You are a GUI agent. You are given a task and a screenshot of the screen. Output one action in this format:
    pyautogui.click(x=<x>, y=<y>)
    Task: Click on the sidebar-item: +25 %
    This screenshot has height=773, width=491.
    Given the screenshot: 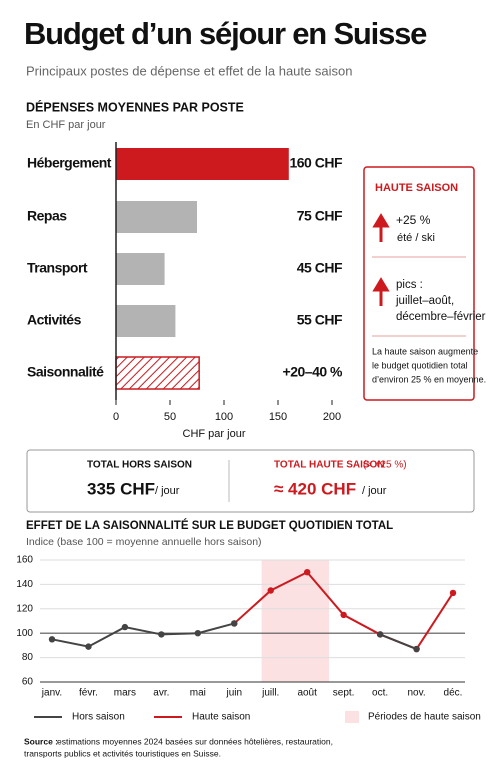 What is the action you would take?
    pyautogui.click(x=413, y=220)
    